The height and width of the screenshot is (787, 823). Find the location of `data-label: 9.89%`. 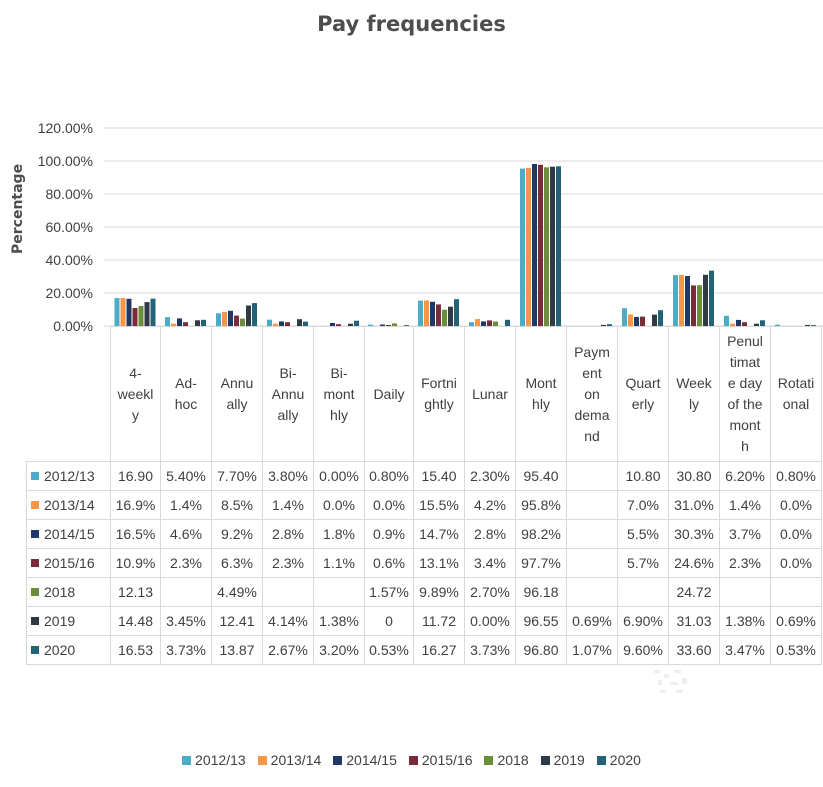

data-label: 9.89% is located at coordinates (439, 592).